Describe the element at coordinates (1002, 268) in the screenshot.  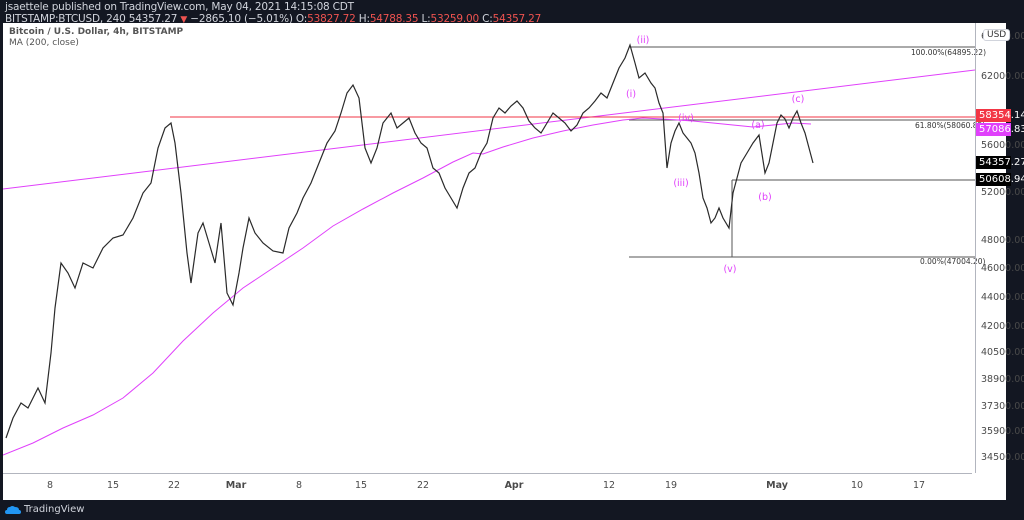
I see `y-tick: 46000.00` at that location.